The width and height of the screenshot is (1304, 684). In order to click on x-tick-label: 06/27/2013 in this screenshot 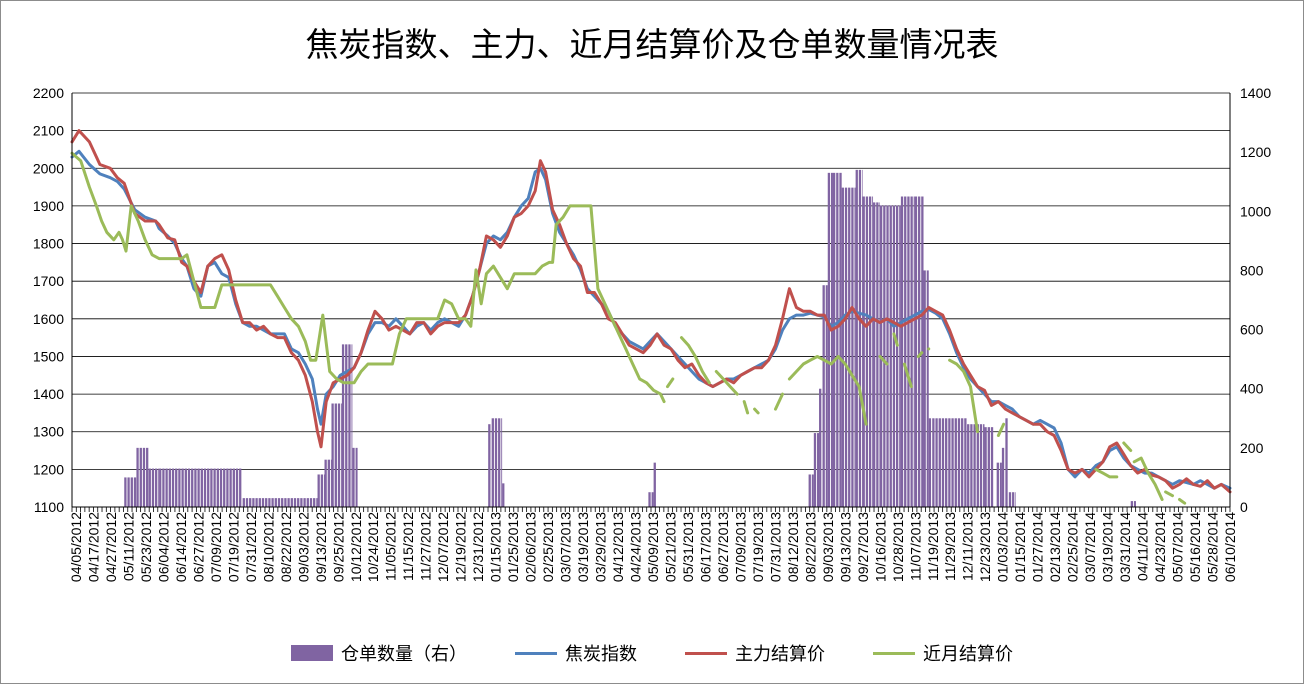, I will do `click(723, 547)`.